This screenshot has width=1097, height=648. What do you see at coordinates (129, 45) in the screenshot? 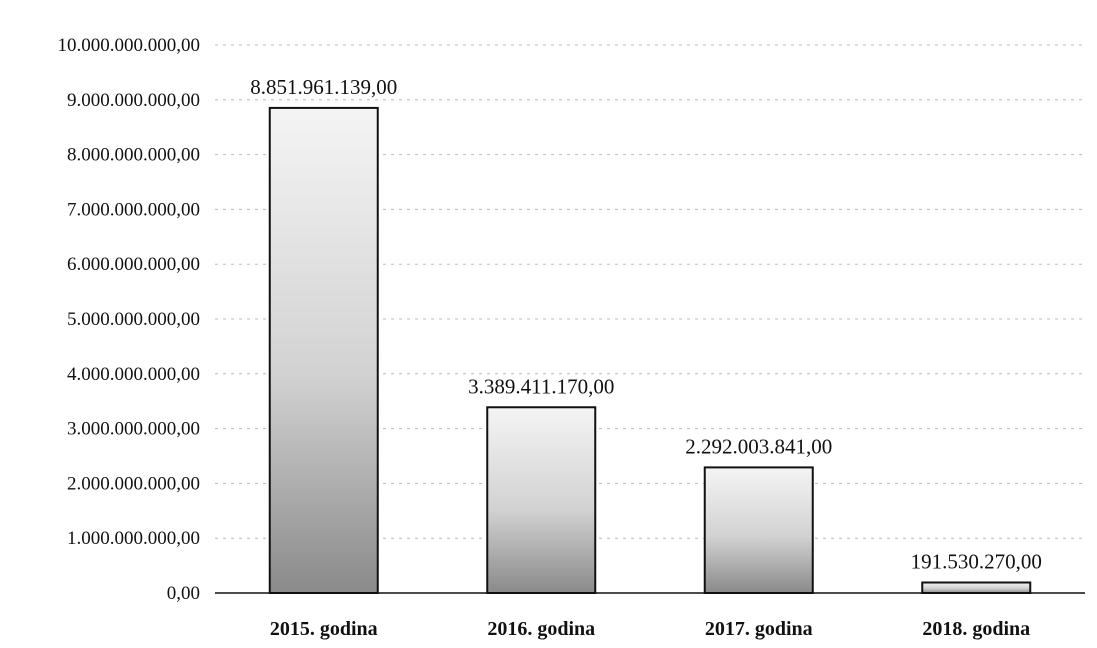
I see `y-tick-label: 10.000.000.000,00` at bounding box center [129, 45].